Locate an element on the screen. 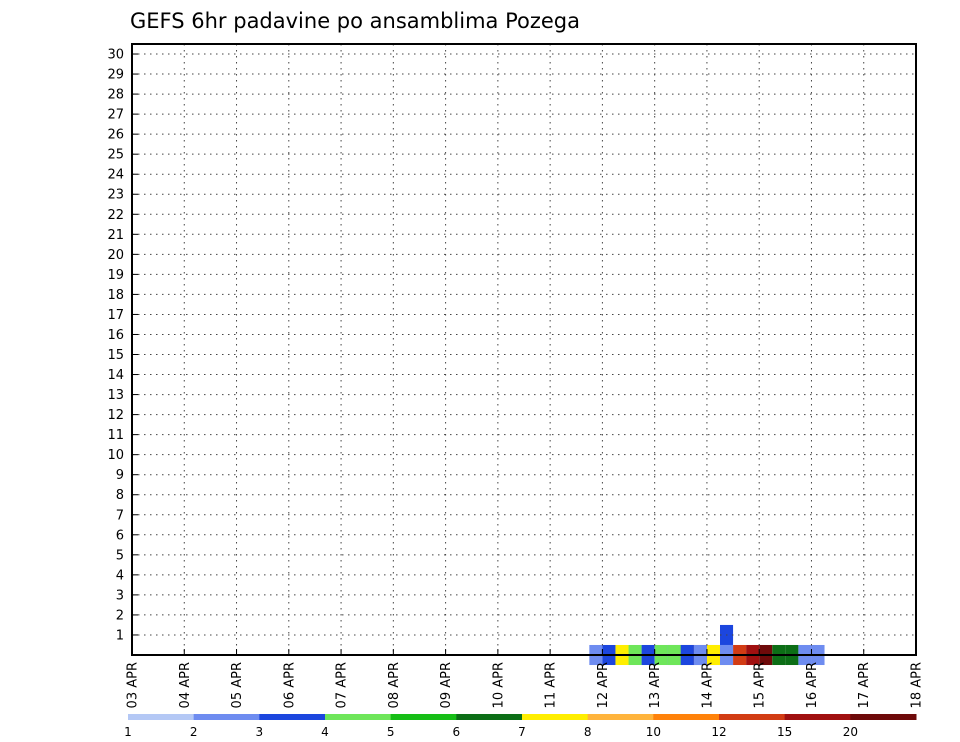 This screenshot has height=742, width=960. legend-label: 1 is located at coordinates (128, 732).